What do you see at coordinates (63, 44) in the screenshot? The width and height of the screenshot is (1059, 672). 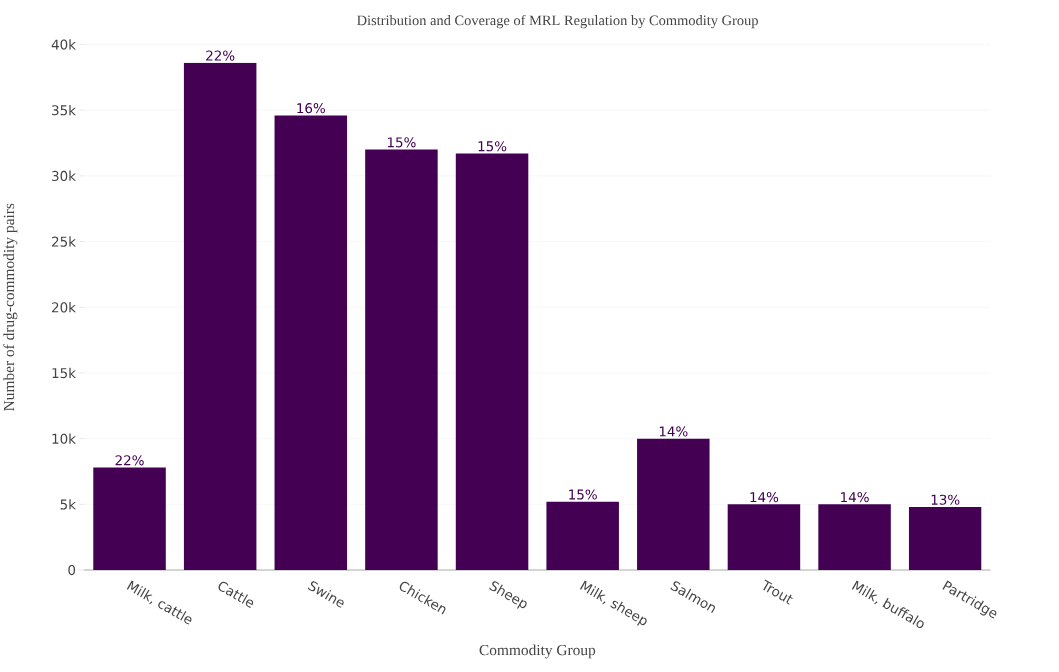 I see `y-tick-label: 40k` at bounding box center [63, 44].